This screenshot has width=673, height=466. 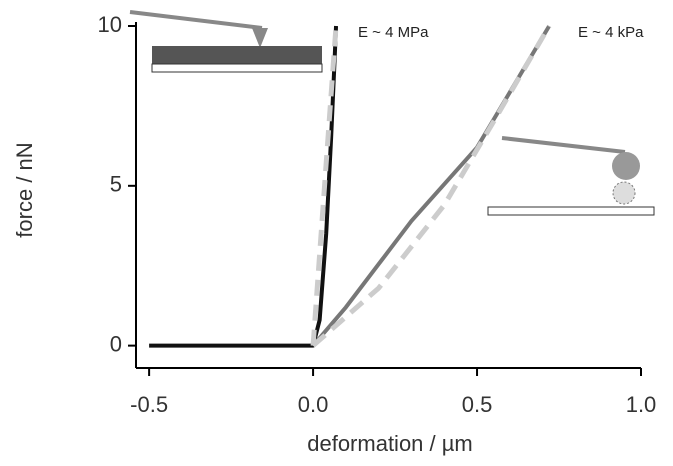 I want to click on stiff-sample-icon, so click(x=226, y=41).